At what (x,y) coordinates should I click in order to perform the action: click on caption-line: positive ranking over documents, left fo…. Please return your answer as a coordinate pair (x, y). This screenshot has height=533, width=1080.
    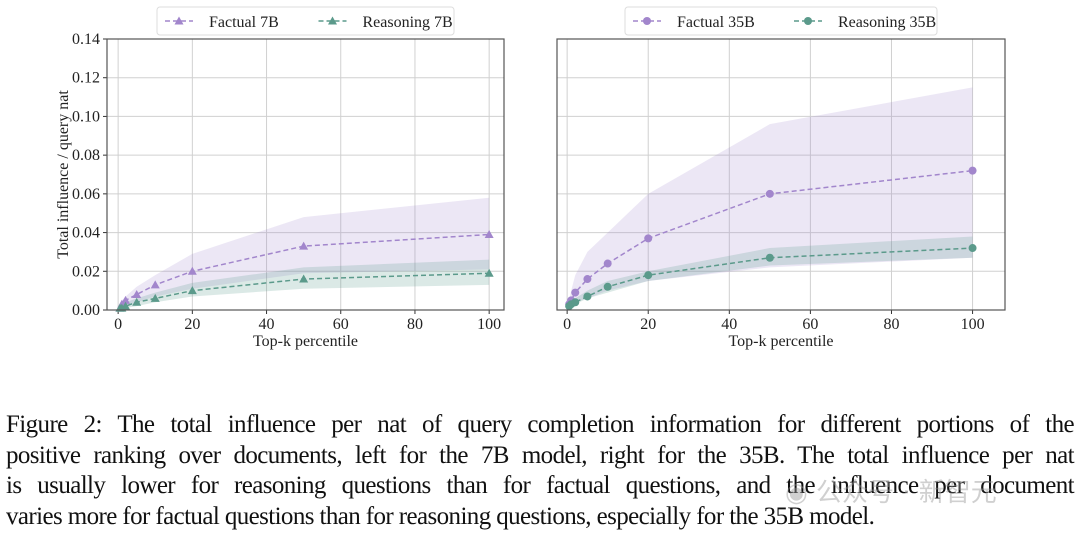
    Looking at the image, I should click on (540, 455).